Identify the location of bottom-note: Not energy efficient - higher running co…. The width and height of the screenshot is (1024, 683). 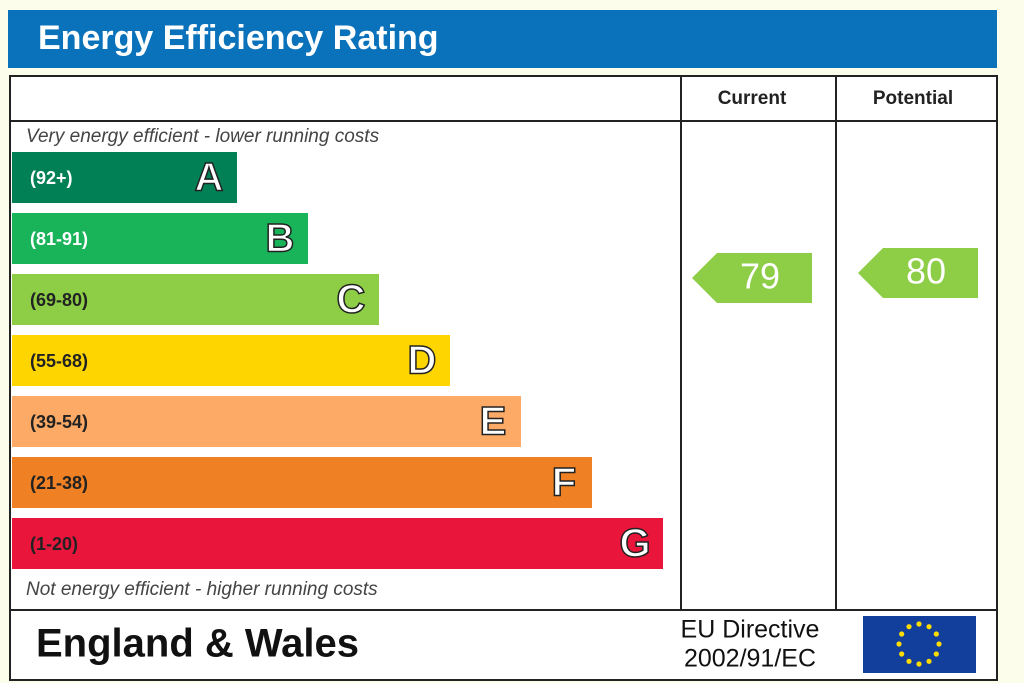
(202, 589).